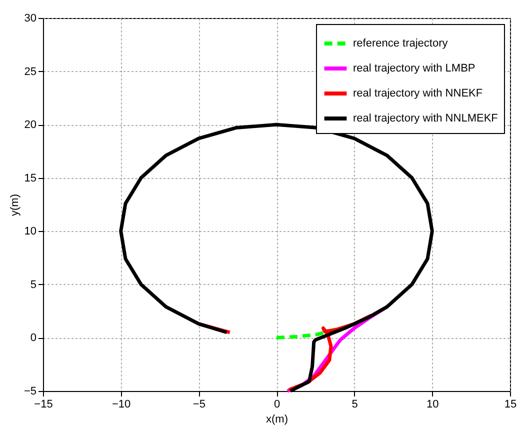 The image size is (530, 429). I want to click on x-tick-label: 15, so click(510, 404).